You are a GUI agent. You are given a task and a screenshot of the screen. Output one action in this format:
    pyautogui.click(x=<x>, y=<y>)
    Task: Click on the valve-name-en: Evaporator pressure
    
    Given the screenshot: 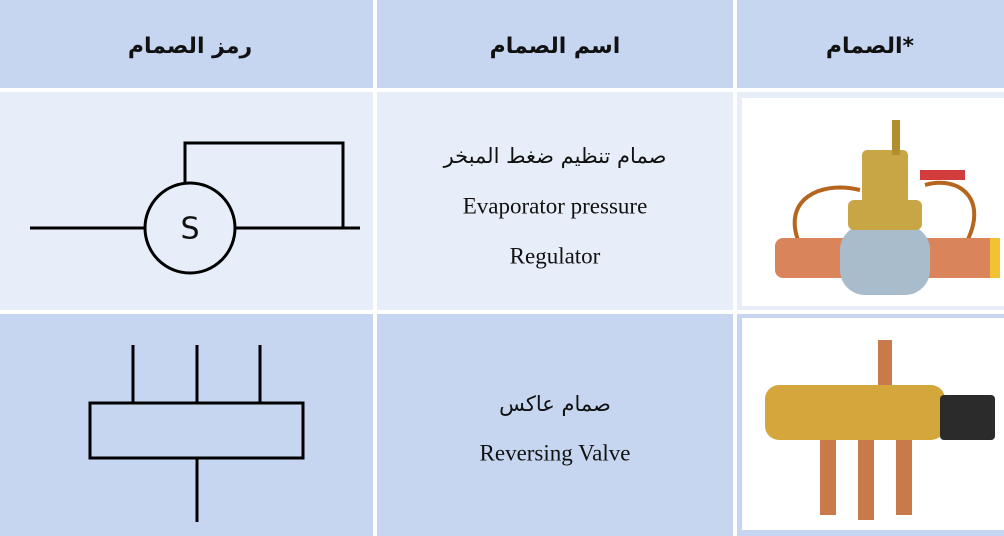 What is the action you would take?
    pyautogui.click(x=555, y=205)
    